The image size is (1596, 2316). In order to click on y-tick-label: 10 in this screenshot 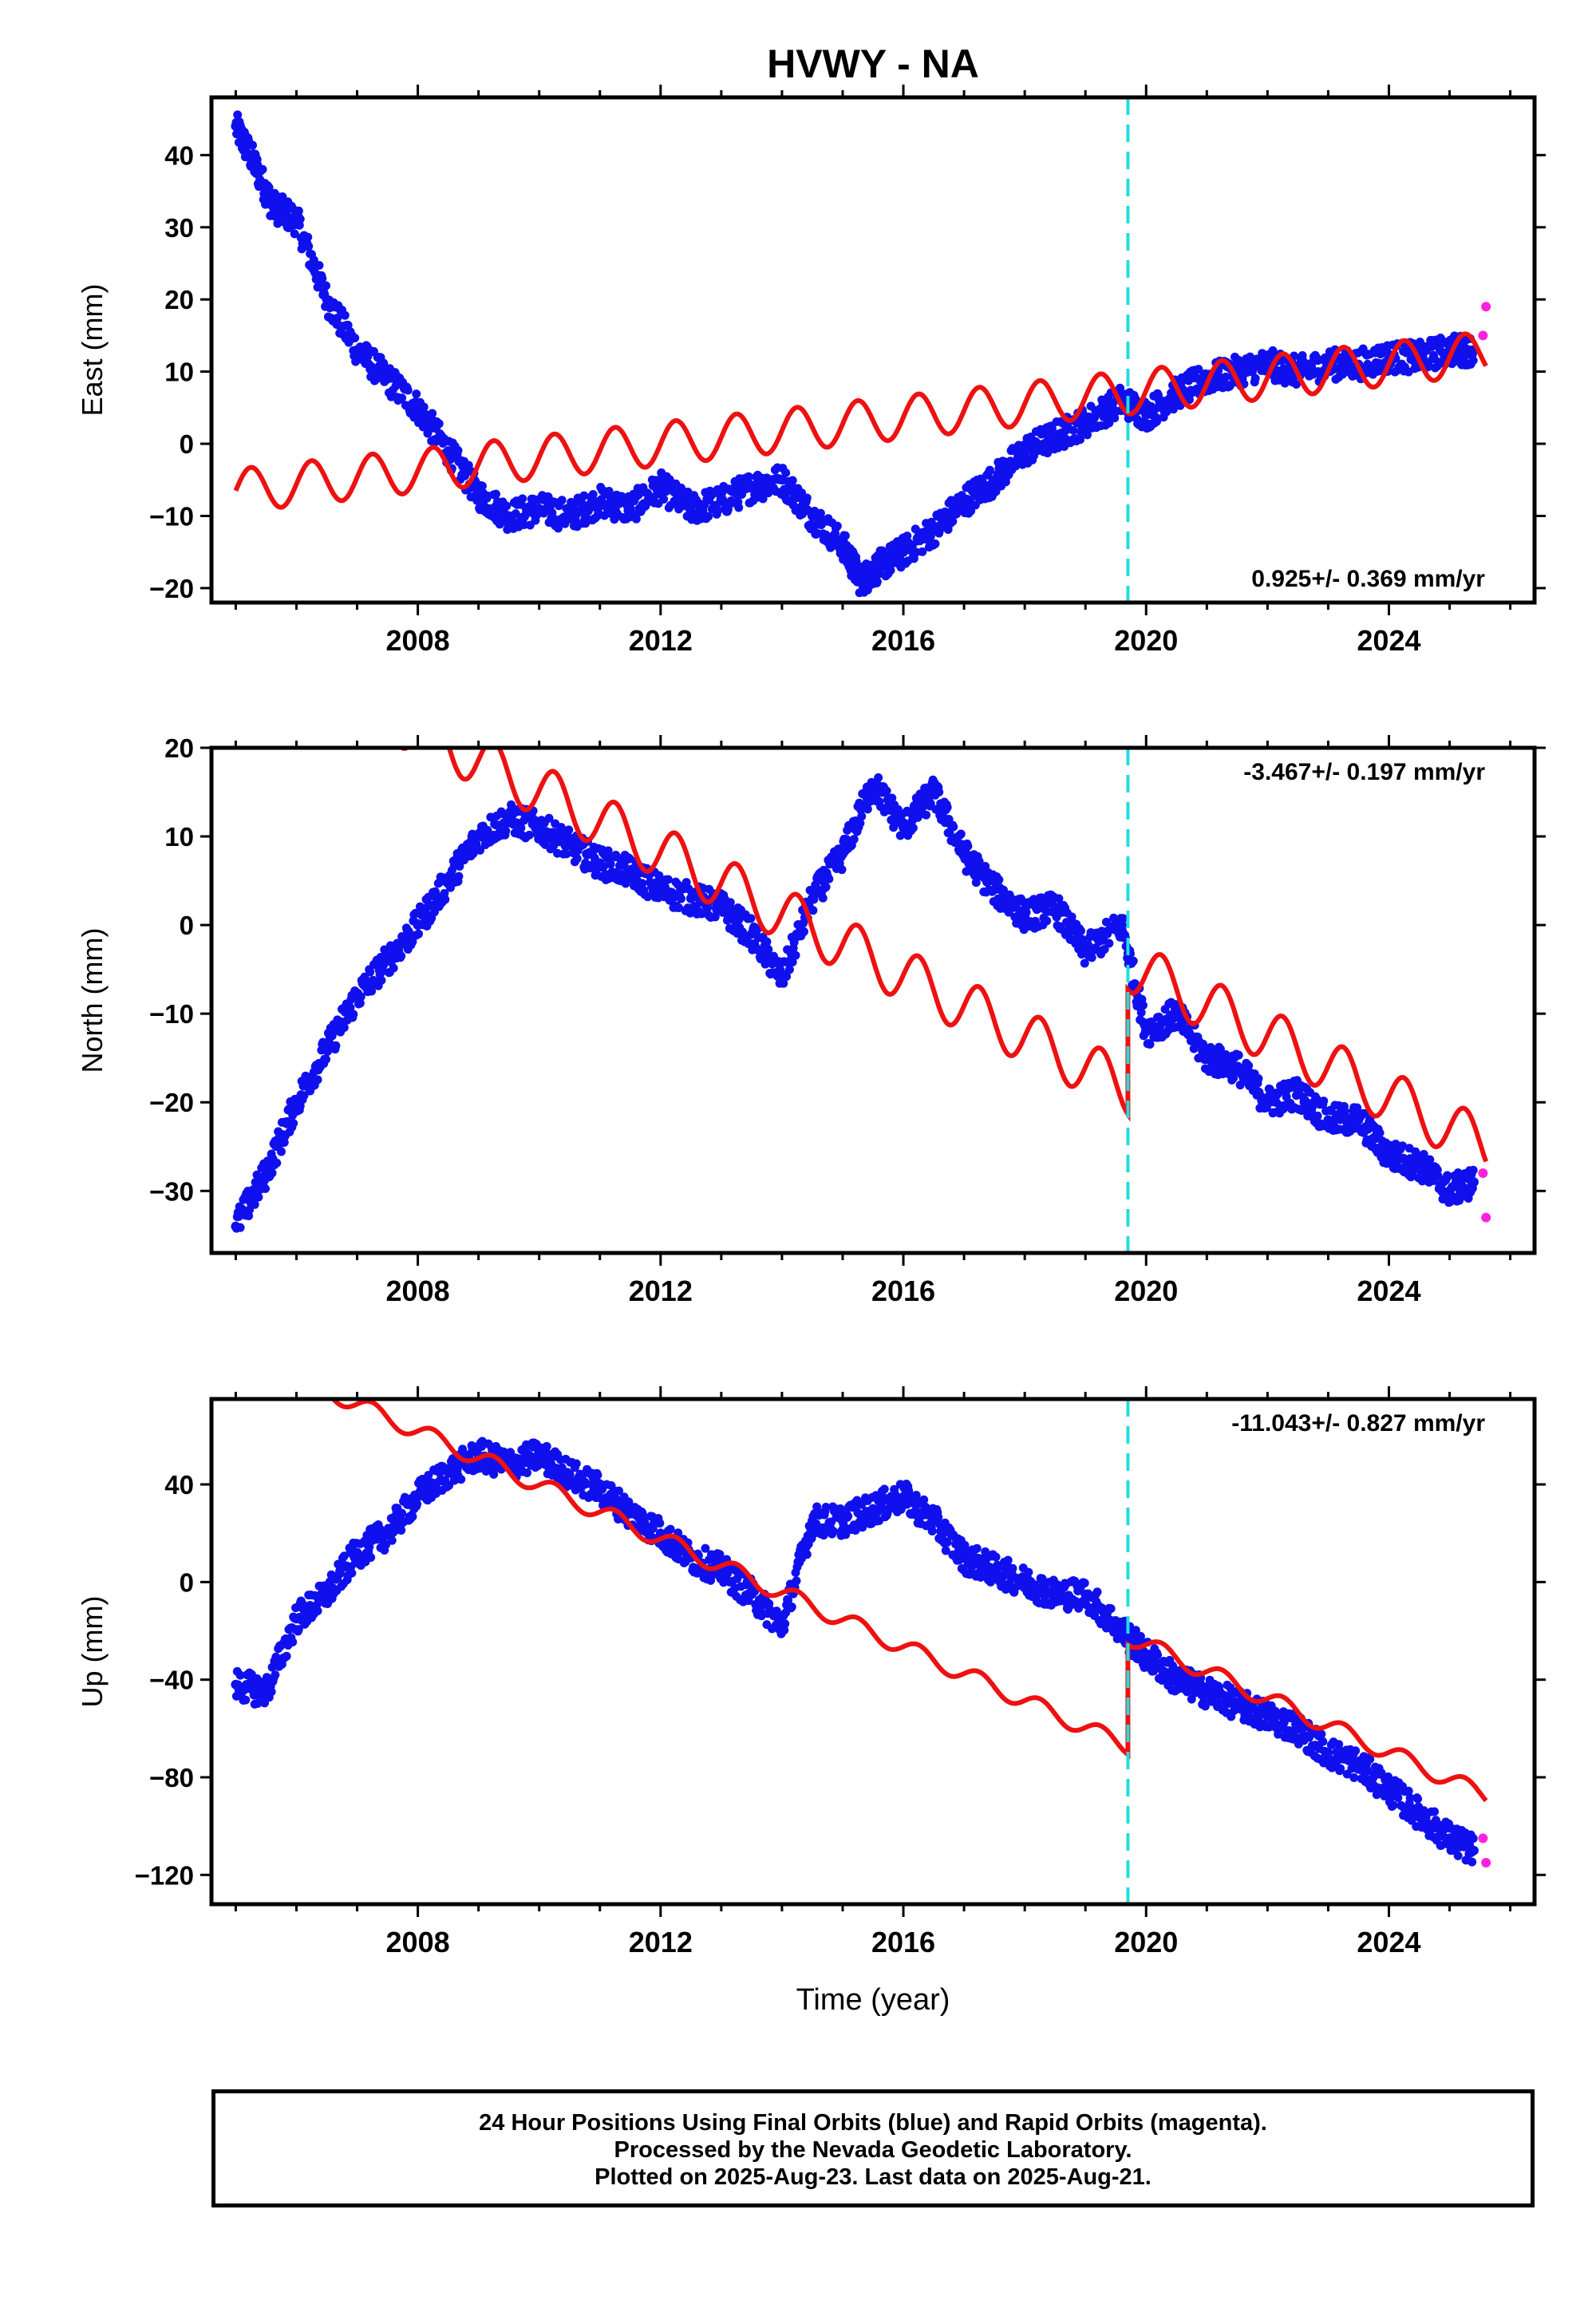, I will do `click(179, 837)`.